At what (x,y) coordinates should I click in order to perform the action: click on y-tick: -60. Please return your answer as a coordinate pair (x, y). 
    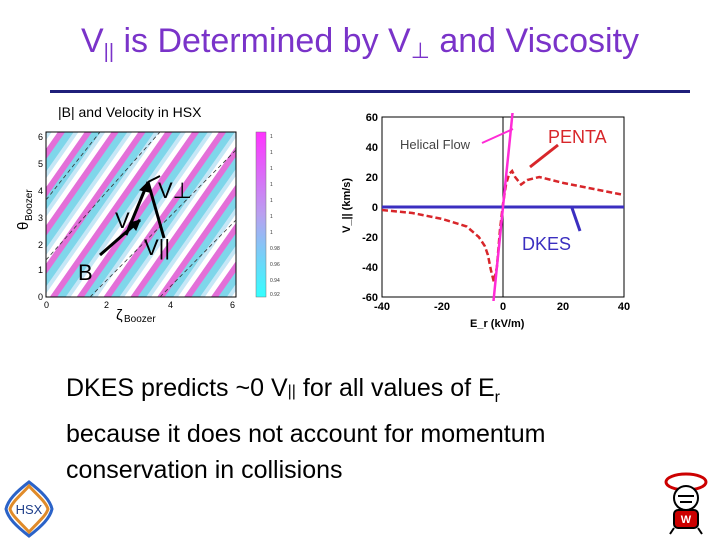
    Looking at the image, I should click on (370, 298).